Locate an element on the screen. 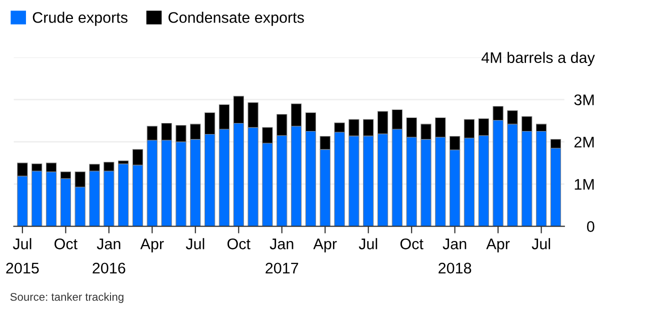  legend-label: Crude exports is located at coordinates (80, 19).